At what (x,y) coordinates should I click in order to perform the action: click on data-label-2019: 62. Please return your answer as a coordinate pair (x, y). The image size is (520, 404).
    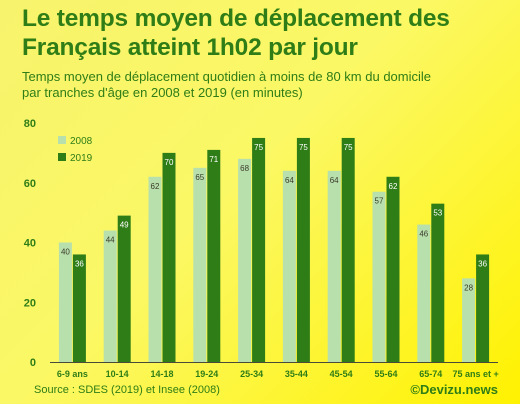
    Looking at the image, I should click on (393, 186).